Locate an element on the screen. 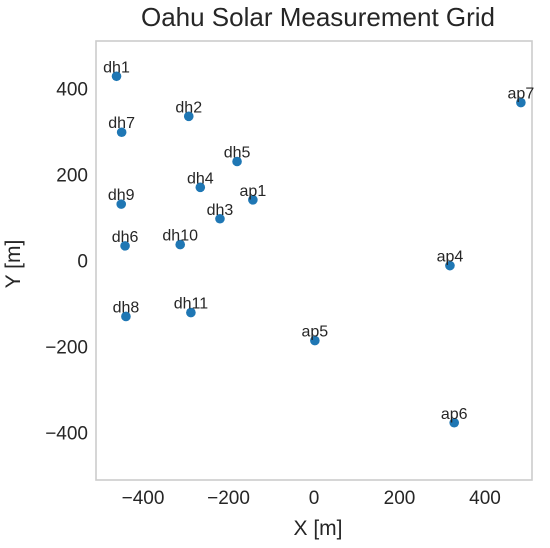  point-label-ap7: ap7 is located at coordinates (521, 94).